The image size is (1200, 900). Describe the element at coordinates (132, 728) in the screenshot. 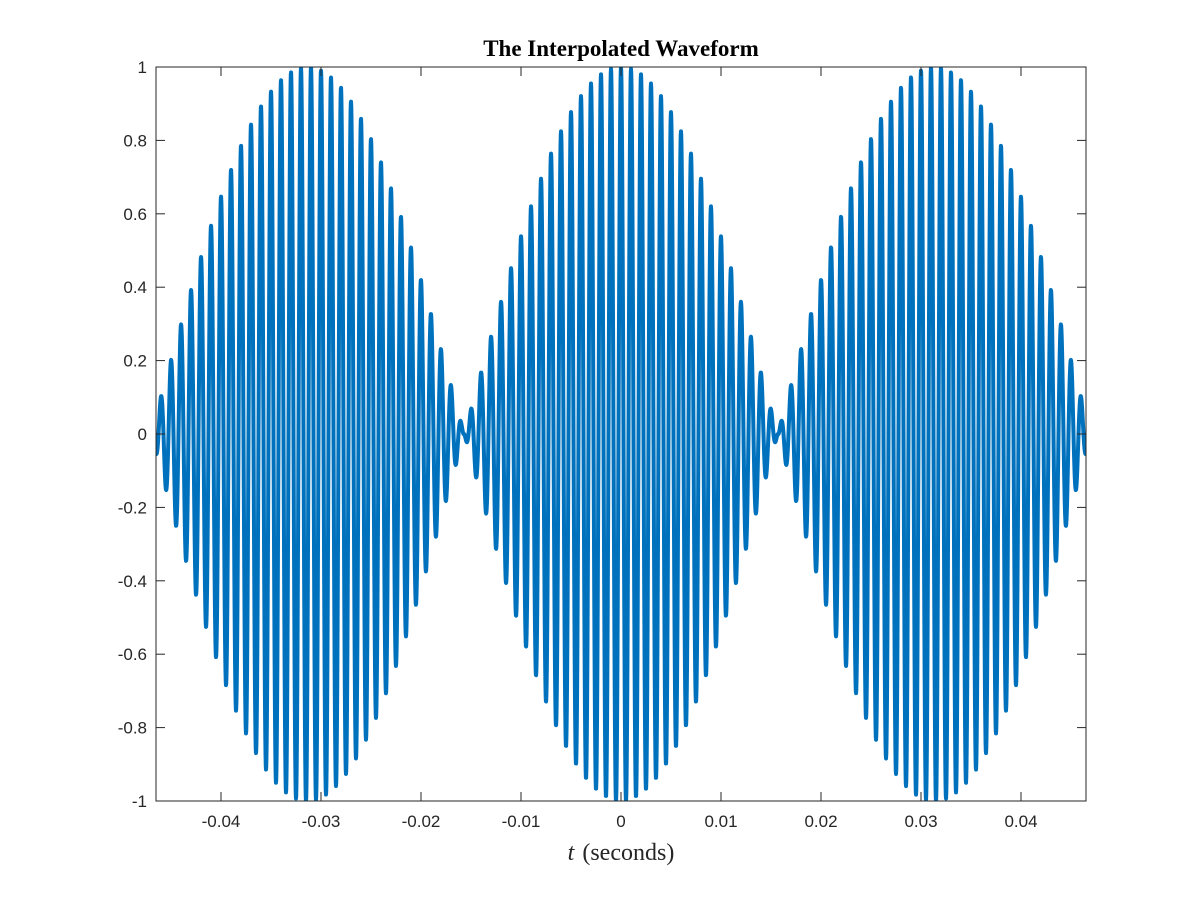

I see `y-tick-label-9: -0.8` at that location.